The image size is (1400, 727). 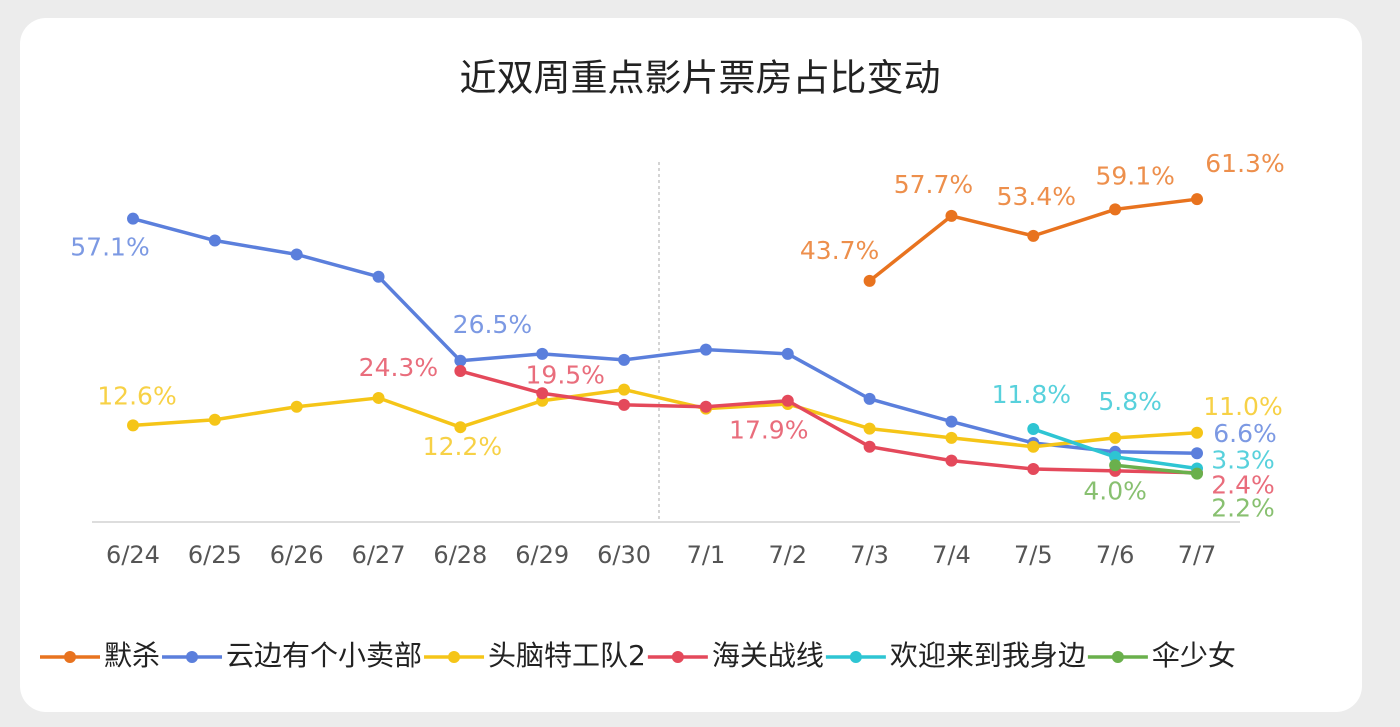 I want to click on value-label: 24.3%, so click(x=398, y=367).